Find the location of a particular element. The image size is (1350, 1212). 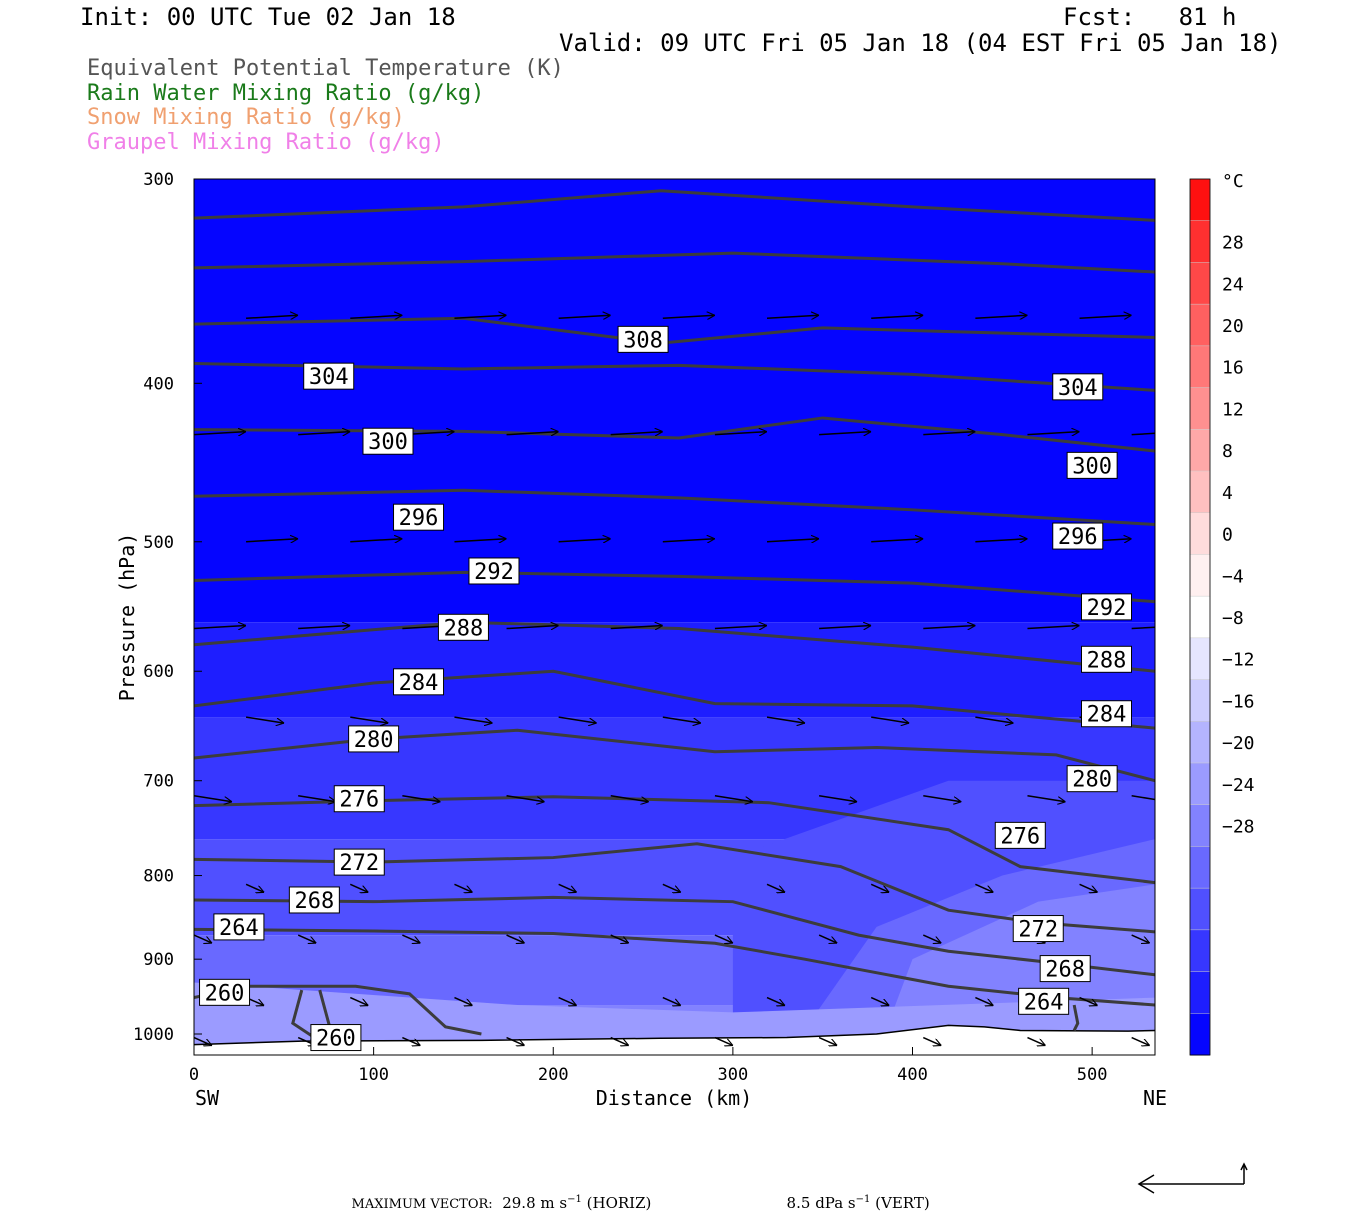

max-vector-vert: 8.5 dPa s−1 (VERT) is located at coordinates (853, 1194).